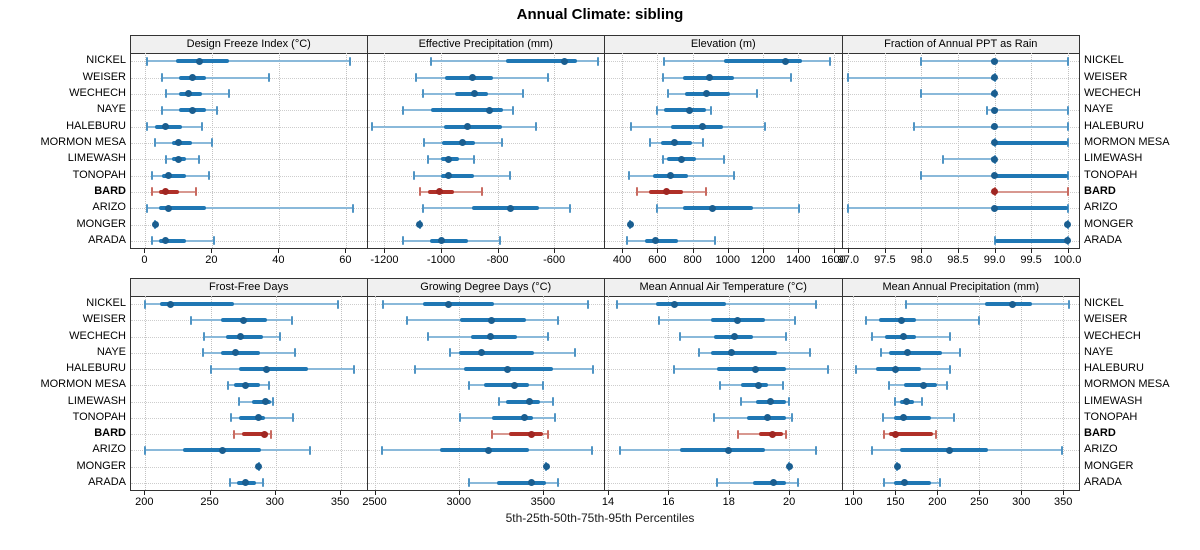  Describe the element at coordinates (278, 260) in the screenshot. I see `axis-tick-label: 40` at that location.